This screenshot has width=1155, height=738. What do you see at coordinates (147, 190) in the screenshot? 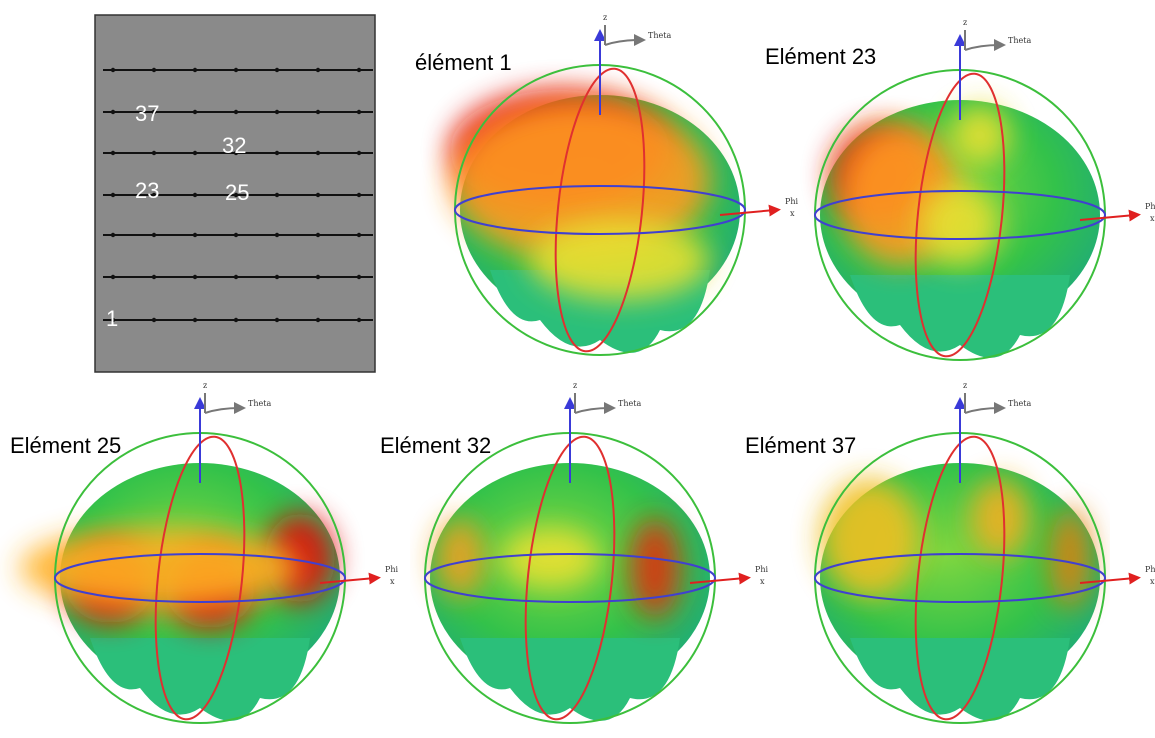
I see `array-label: 23` at bounding box center [147, 190].